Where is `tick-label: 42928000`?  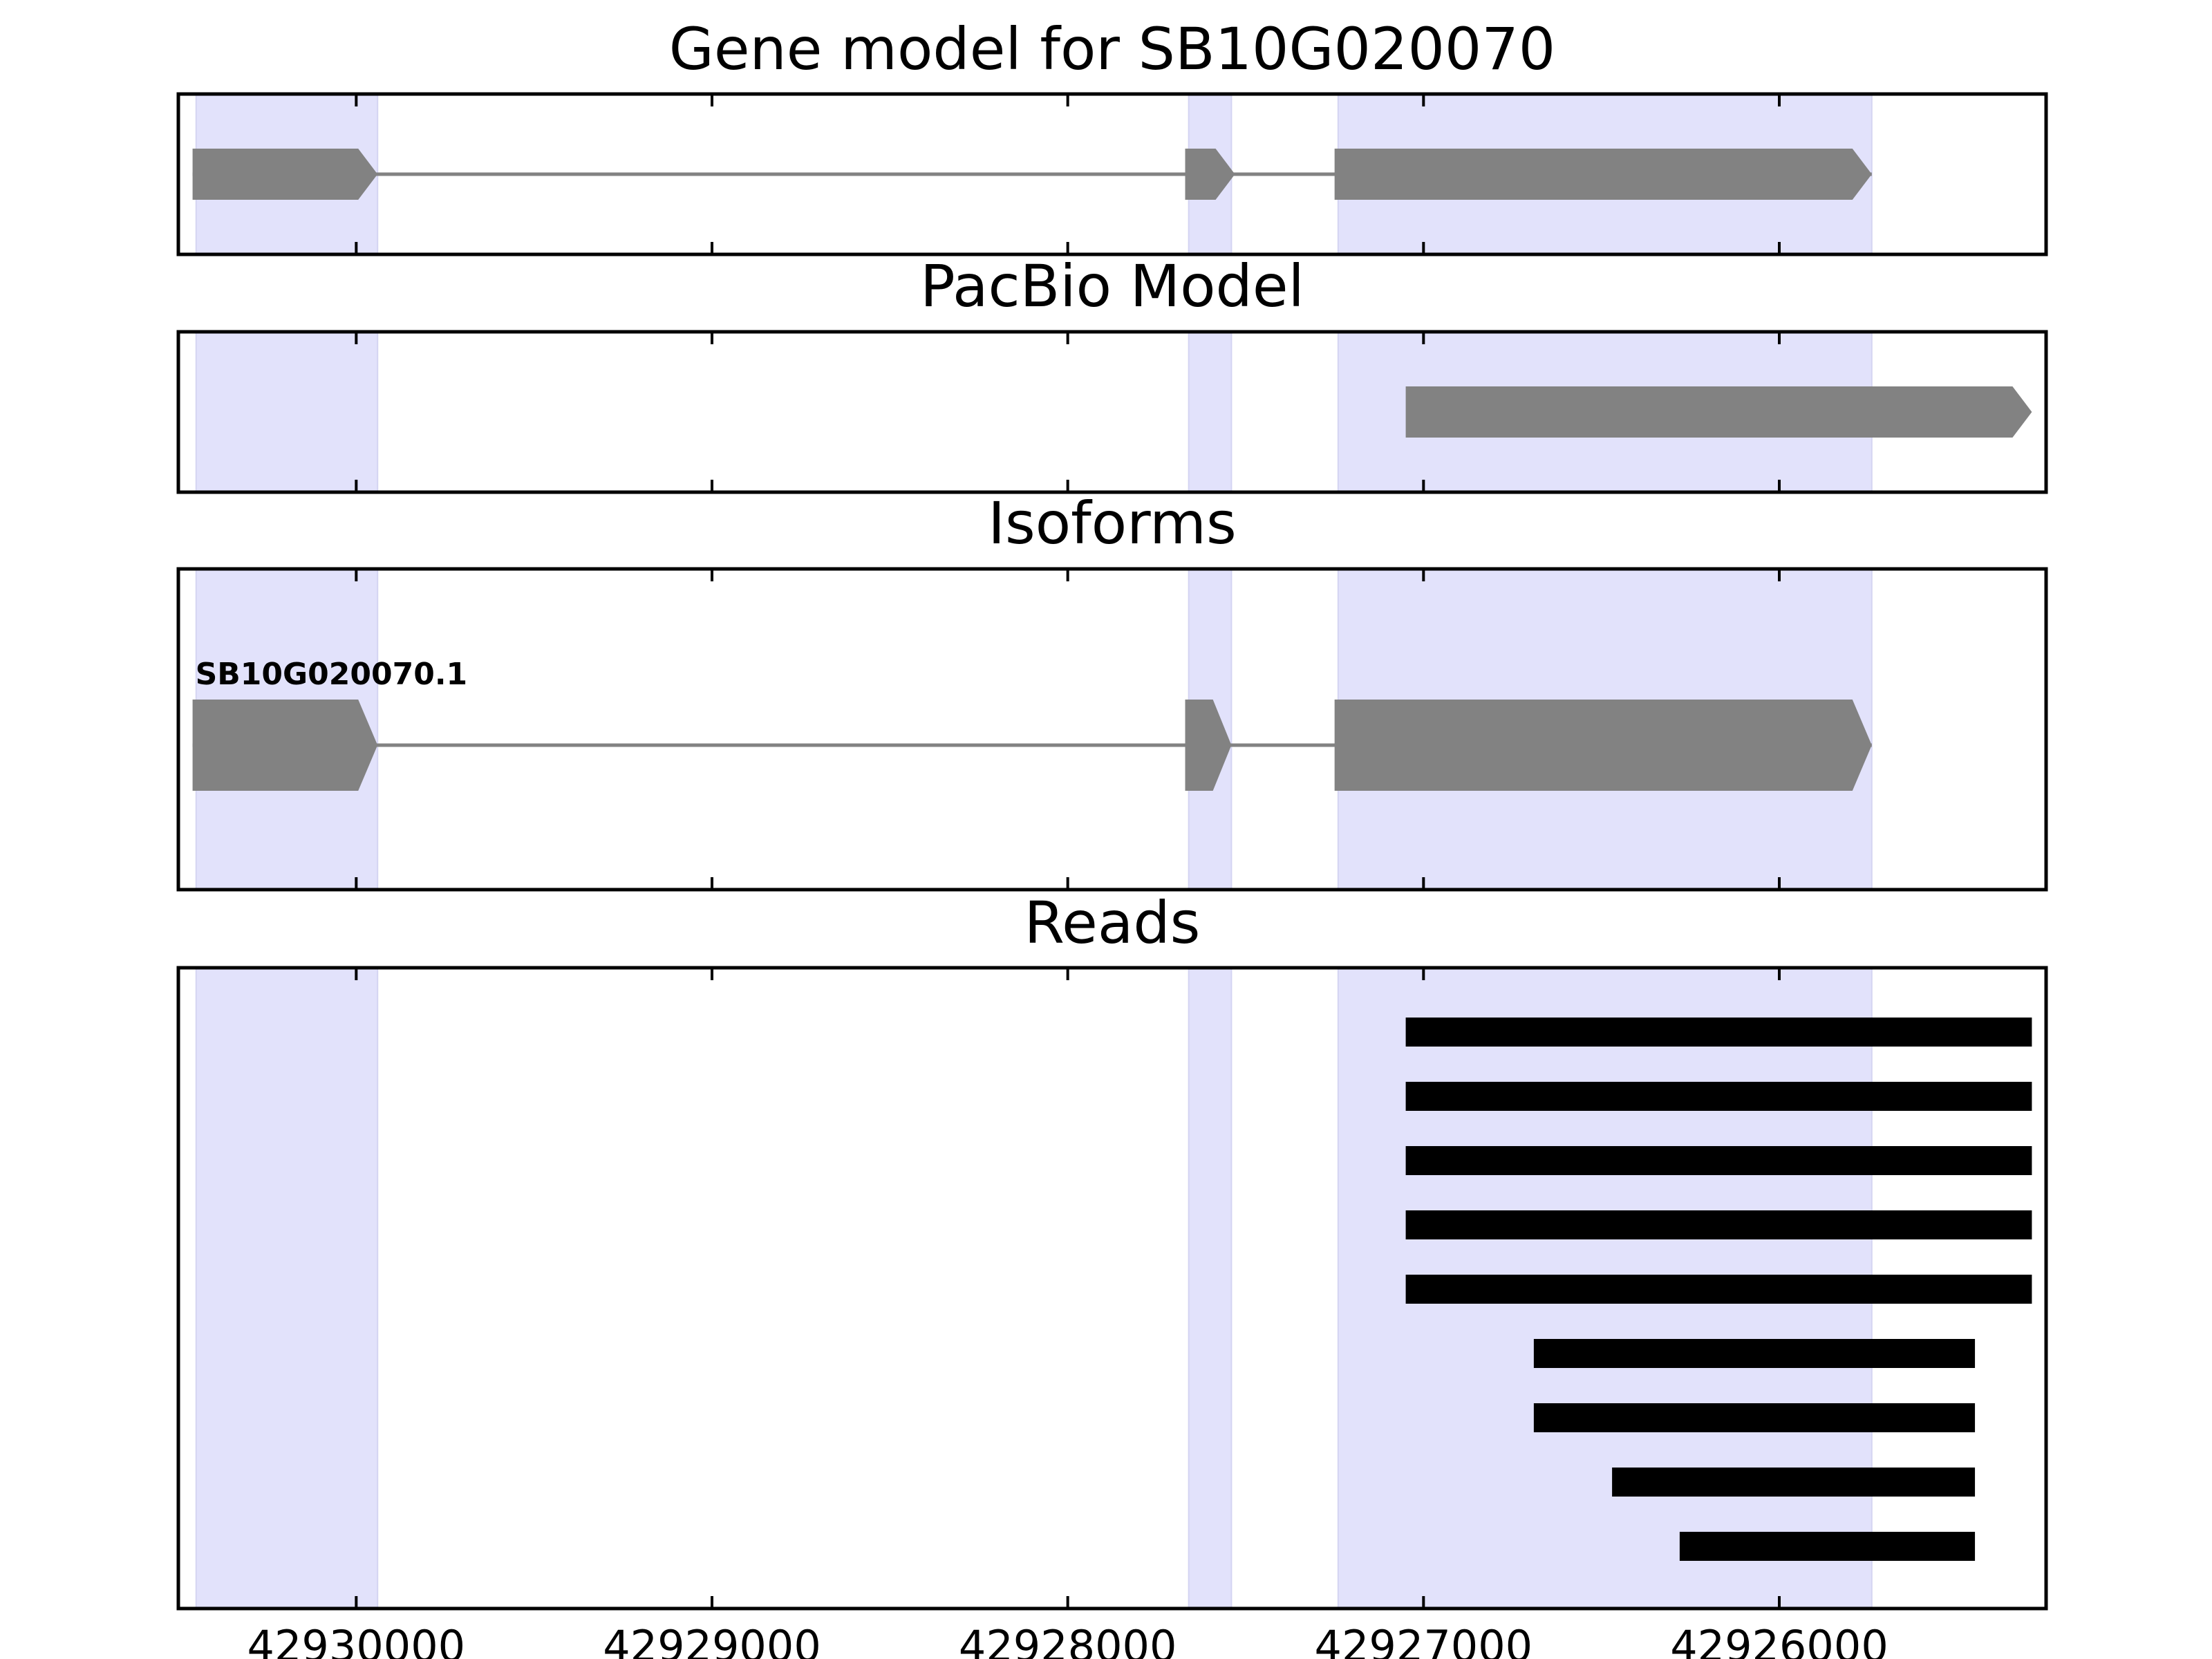 tick-label: 42928000 is located at coordinates (1068, 1640).